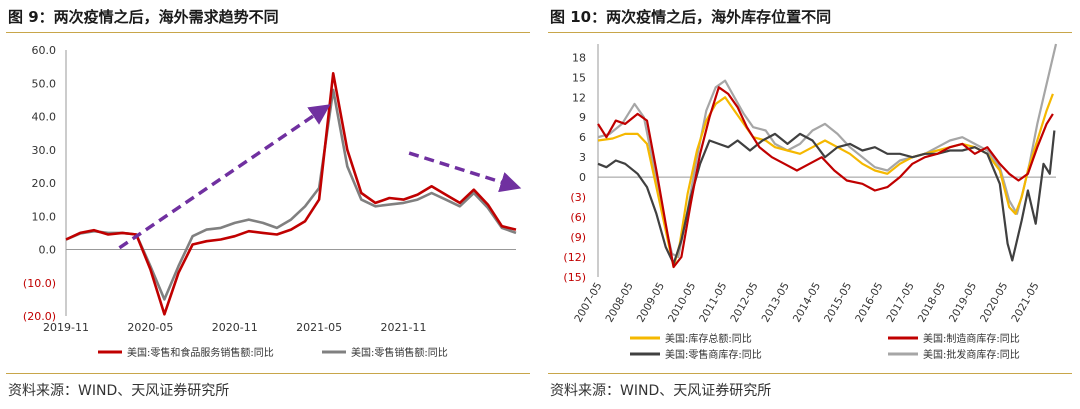  What do you see at coordinates (744, 303) in the screenshot?
I see `x-tick-label: 2012-05` at bounding box center [744, 303].